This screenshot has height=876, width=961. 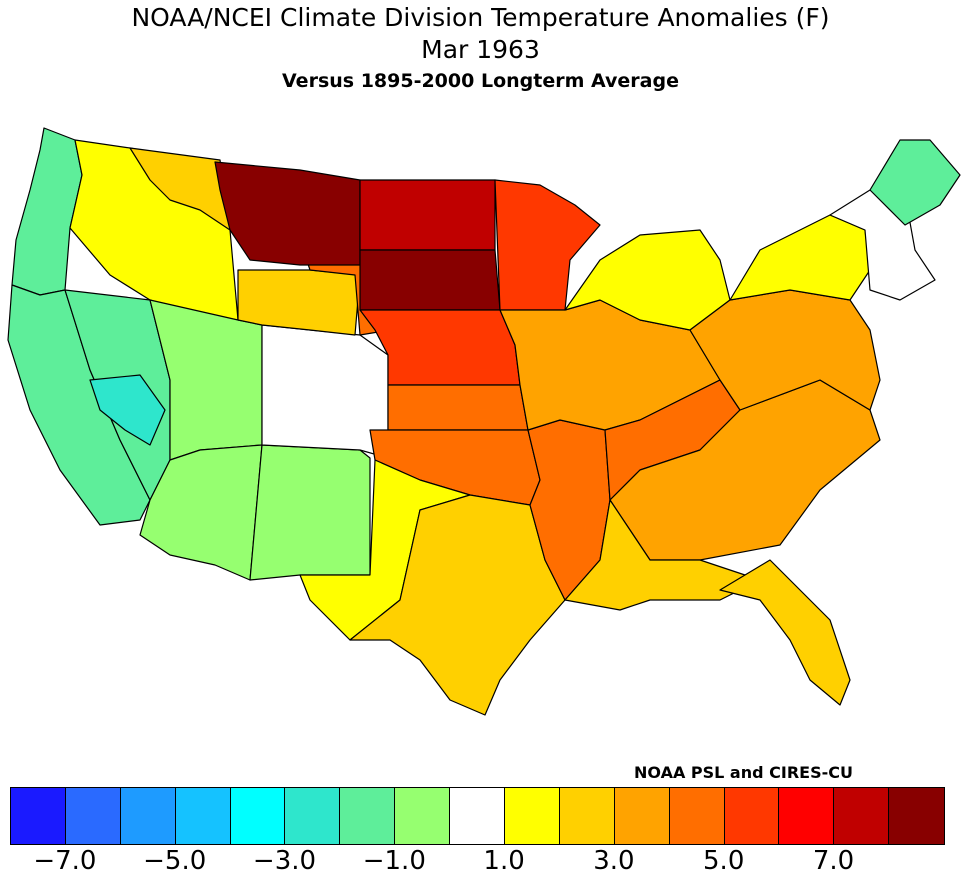 I want to click on credit-label: NOAA PSL and CIRES-CU, so click(x=743, y=772).